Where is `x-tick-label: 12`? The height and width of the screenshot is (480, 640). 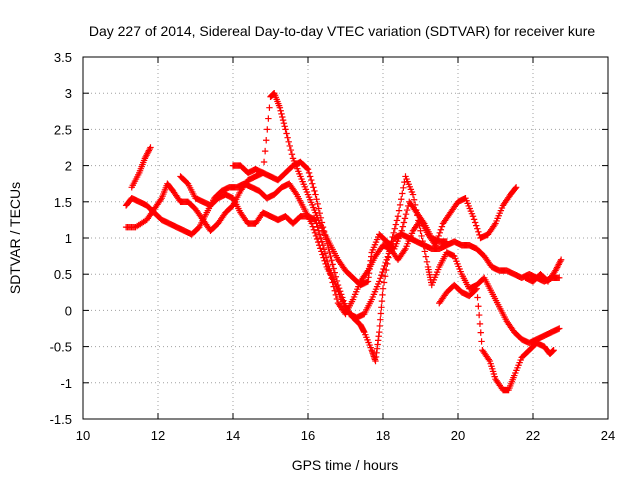
x-tick-label: 12 is located at coordinates (158, 435).